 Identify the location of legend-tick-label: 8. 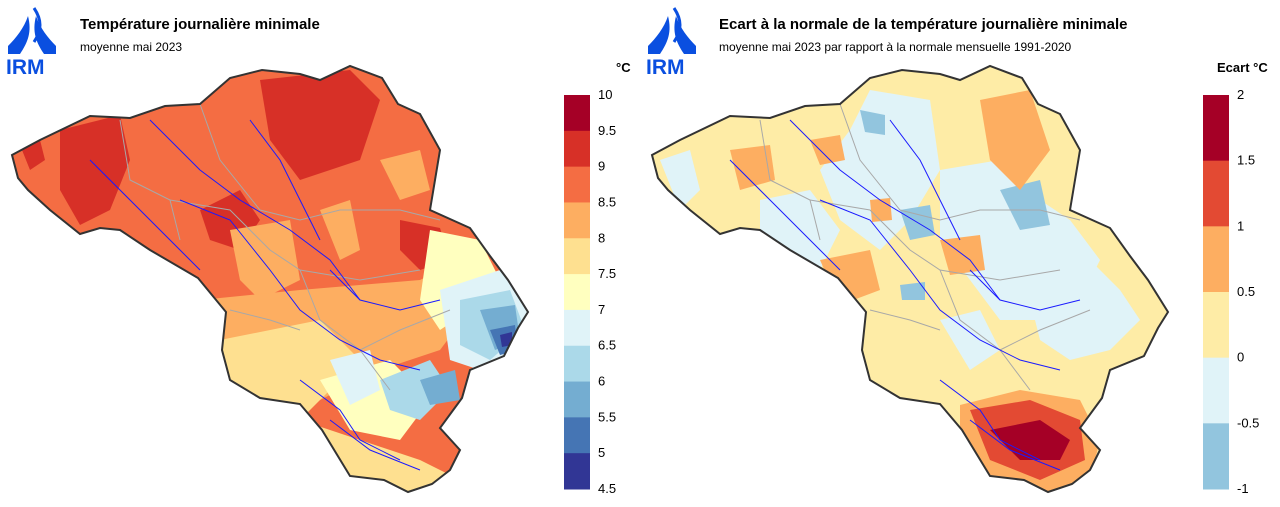
(601, 237).